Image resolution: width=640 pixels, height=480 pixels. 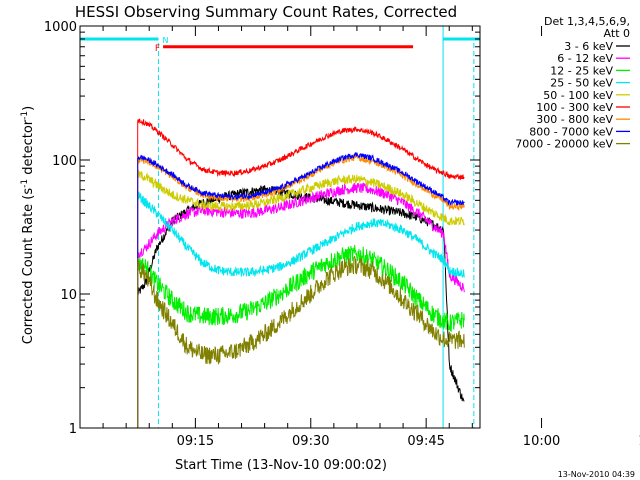 I want to click on legend-header-line-1: Det 1,3,4,5,6,9,, so click(x=587, y=21).